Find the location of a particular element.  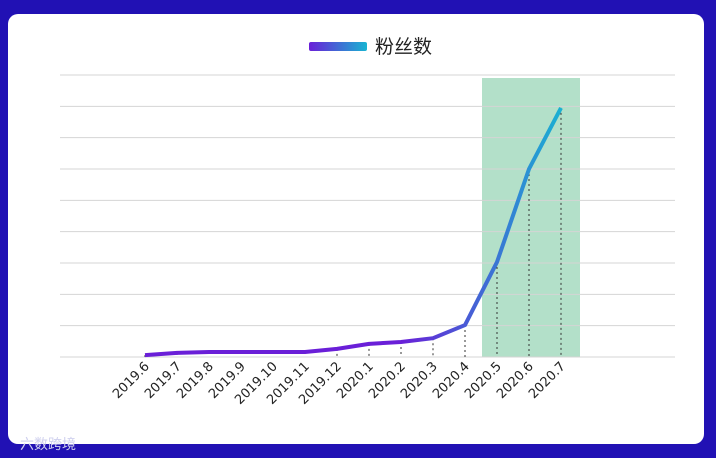

legend-label: 粉丝数 is located at coordinates (403, 47).